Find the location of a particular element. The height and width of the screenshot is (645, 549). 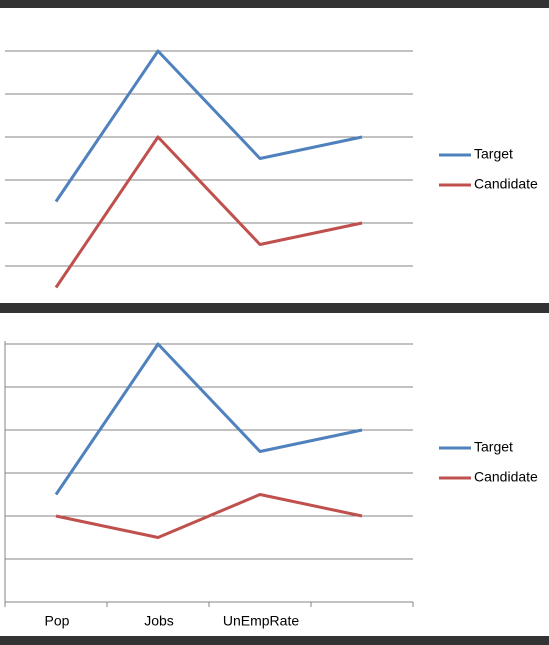

x-tick-label: Pop is located at coordinates (57, 621).